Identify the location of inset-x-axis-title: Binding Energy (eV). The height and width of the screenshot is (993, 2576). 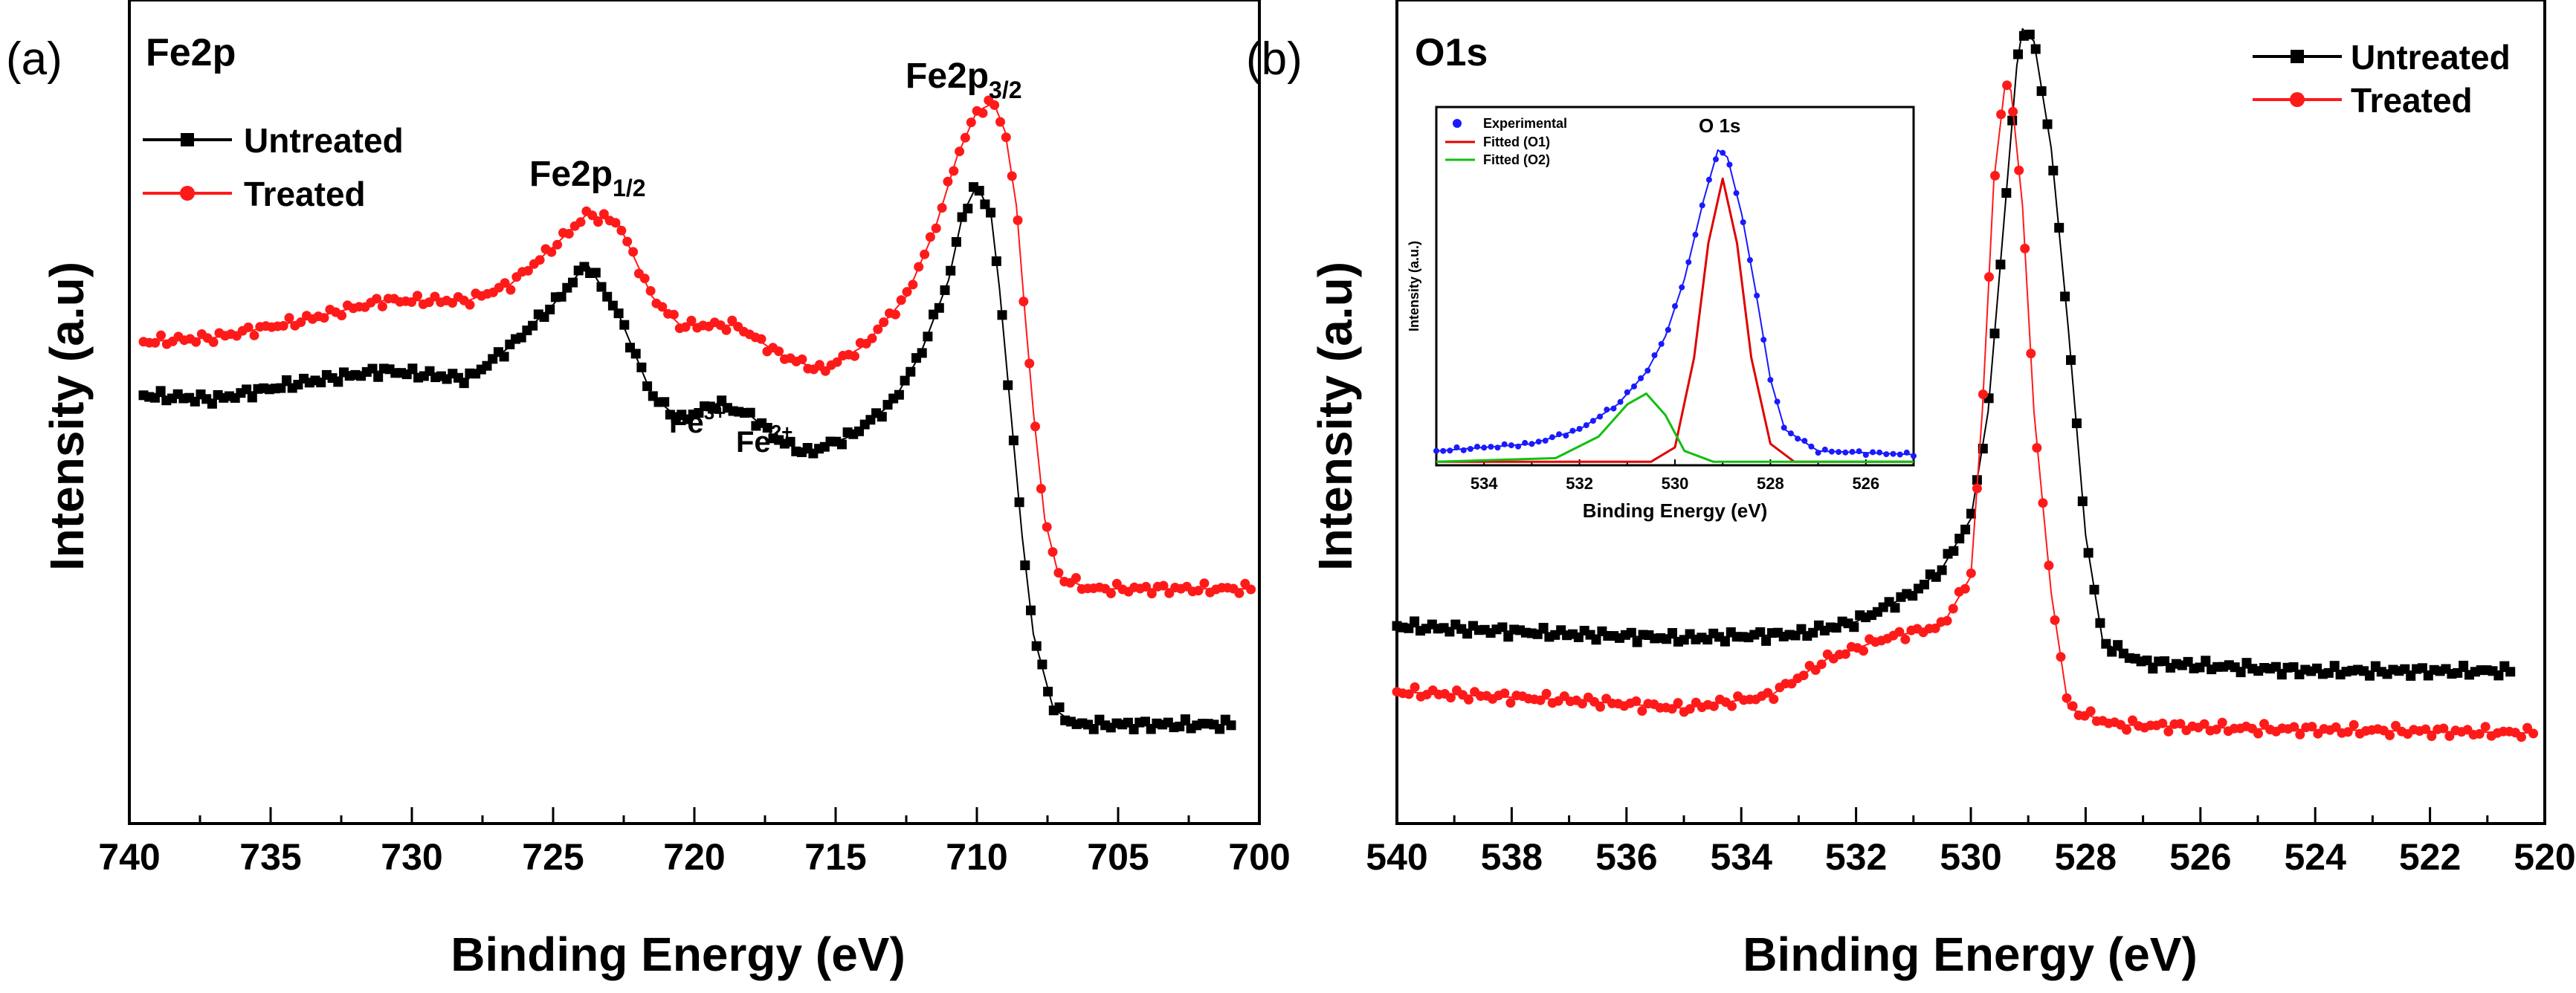
(1675, 511).